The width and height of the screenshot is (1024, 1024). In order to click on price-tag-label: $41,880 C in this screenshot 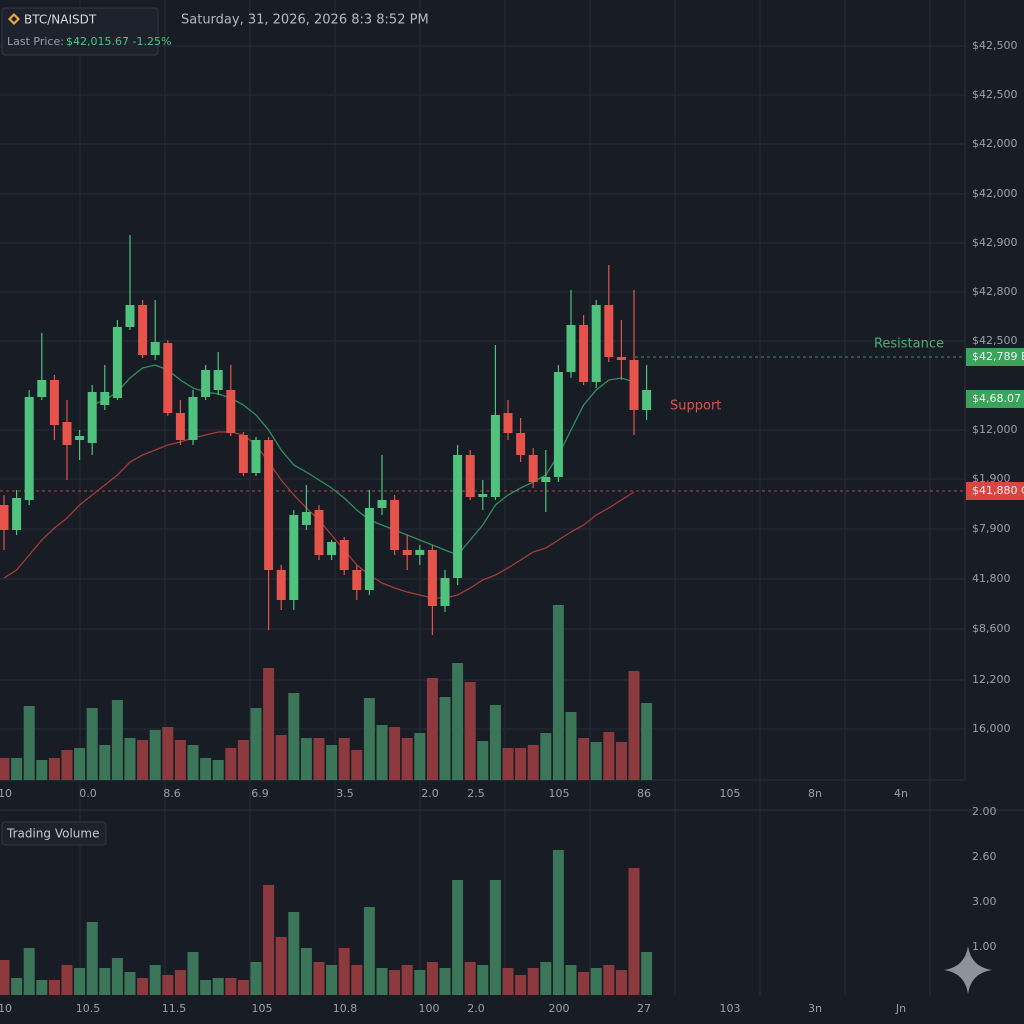, I will do `click(998, 490)`.